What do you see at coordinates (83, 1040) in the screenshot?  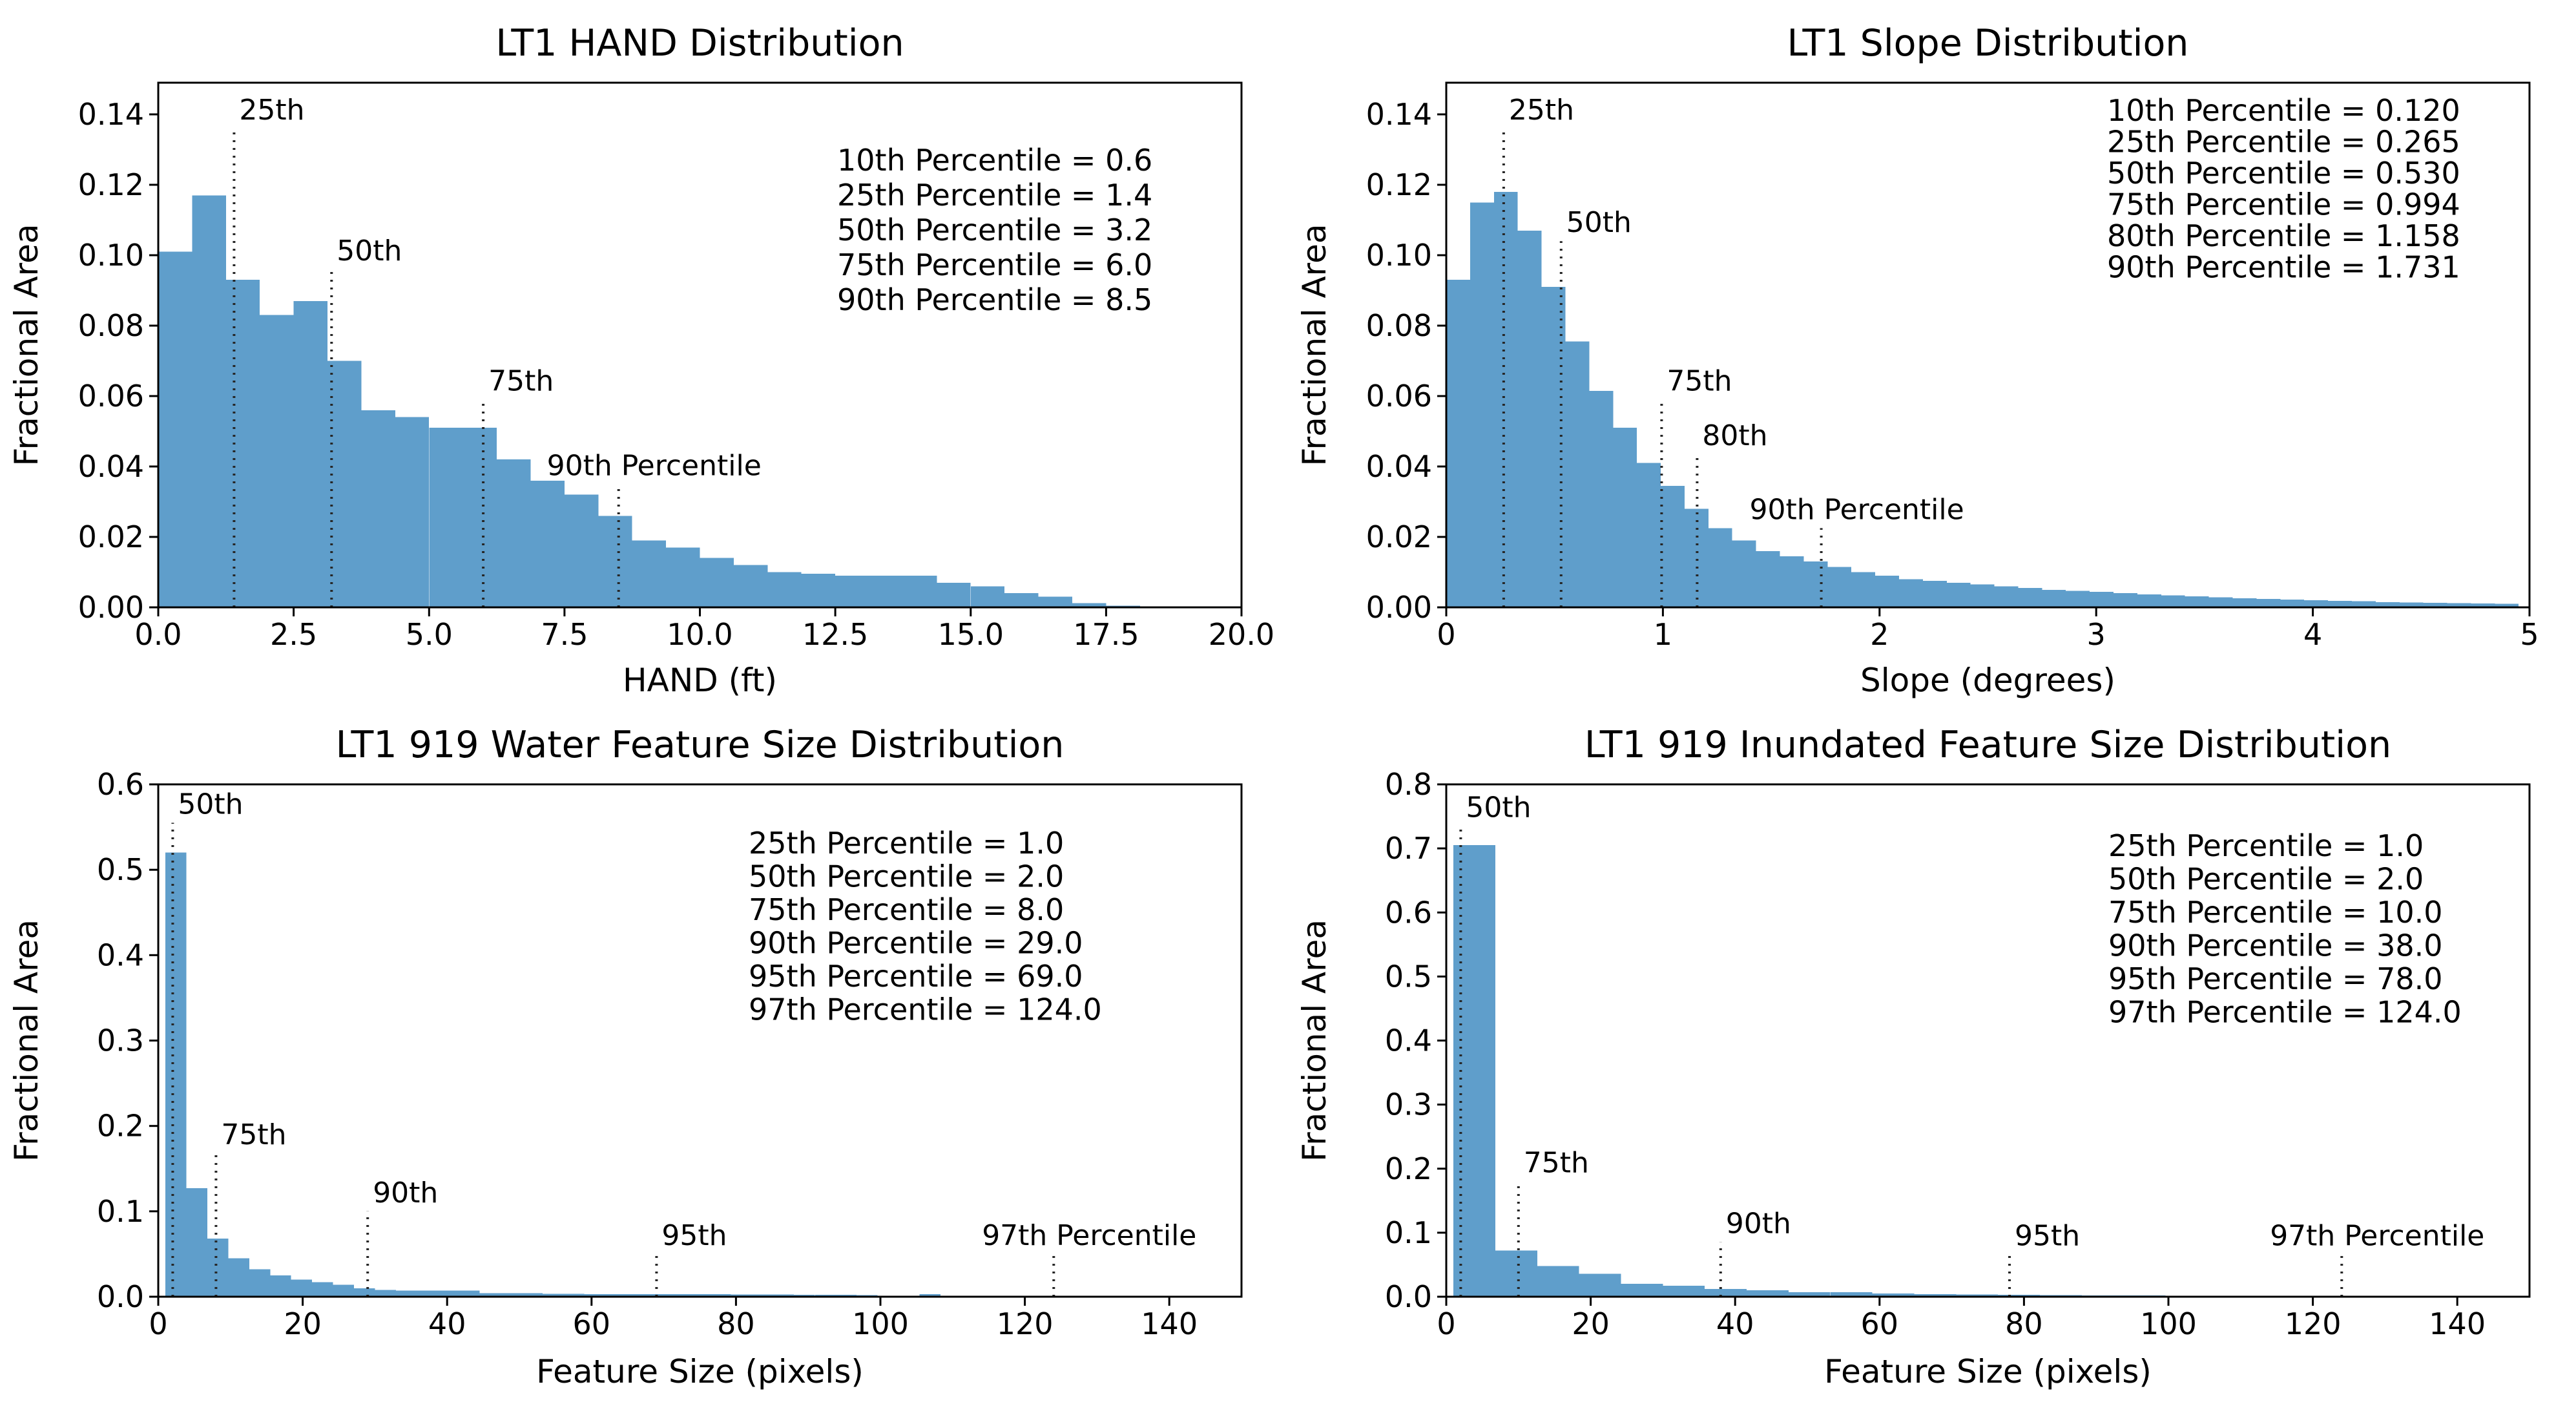 I see `y-axis: 0.0 0.1 0.2 0.3 0.4 0.5 0.6 Fractional Area` at bounding box center [83, 1040].